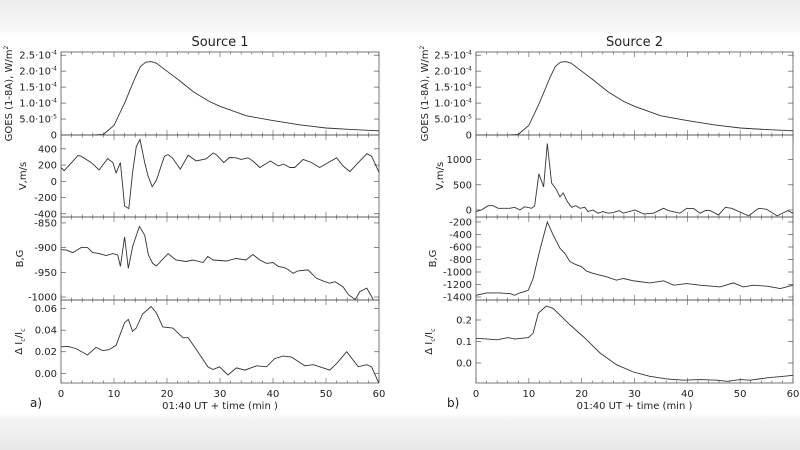 This screenshot has width=800, height=450. I want to click on y-tick-label: -850, so click(45, 223).